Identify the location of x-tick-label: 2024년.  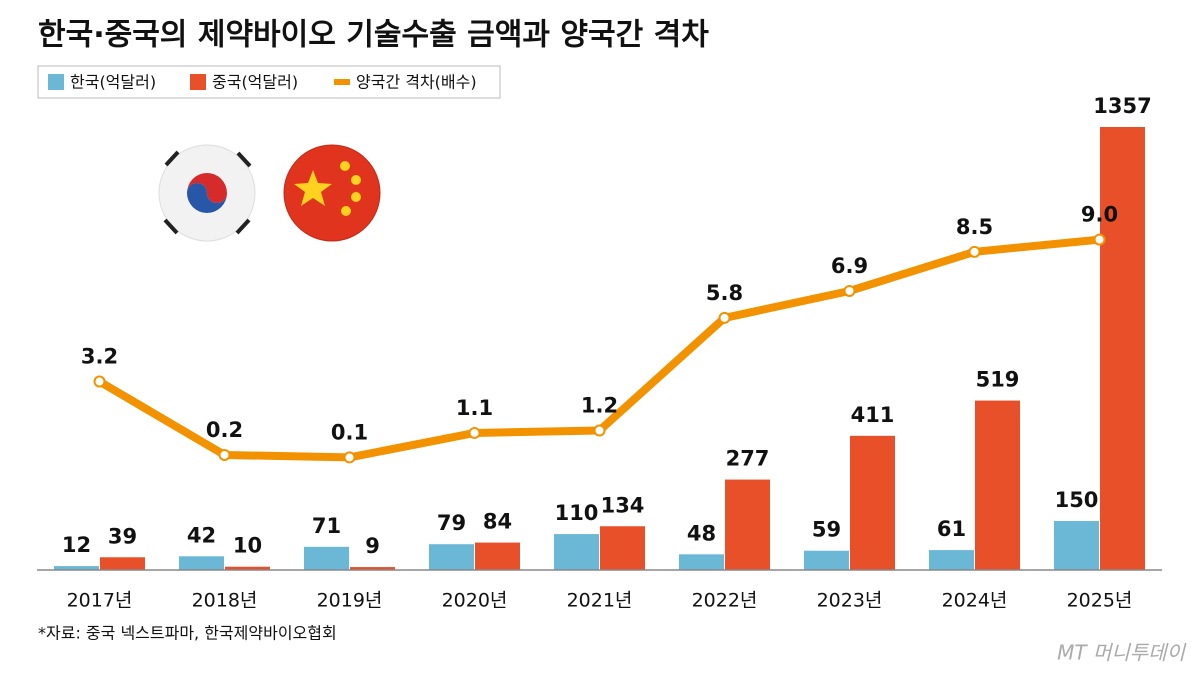
(975, 601).